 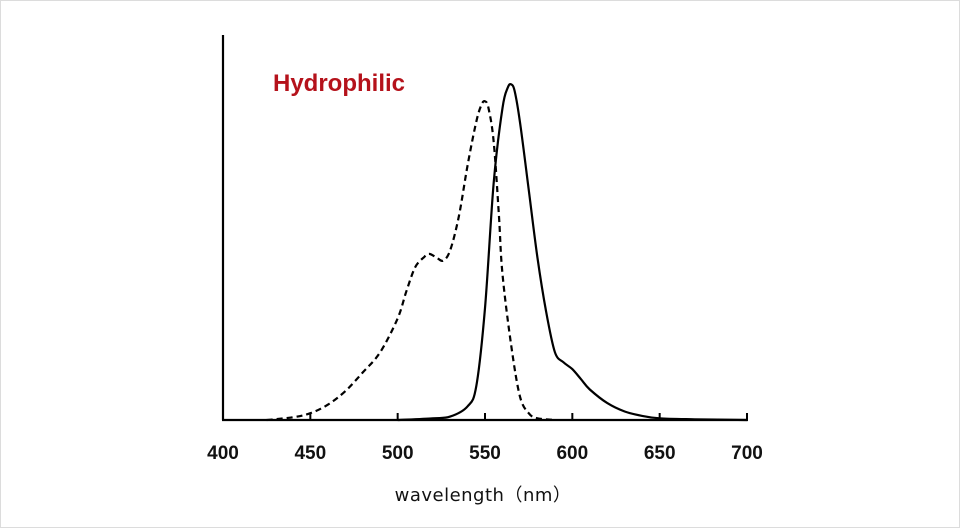 What do you see at coordinates (485, 438) in the screenshot?
I see `x-ticks: 400 450 500 550 600 650 700` at bounding box center [485, 438].